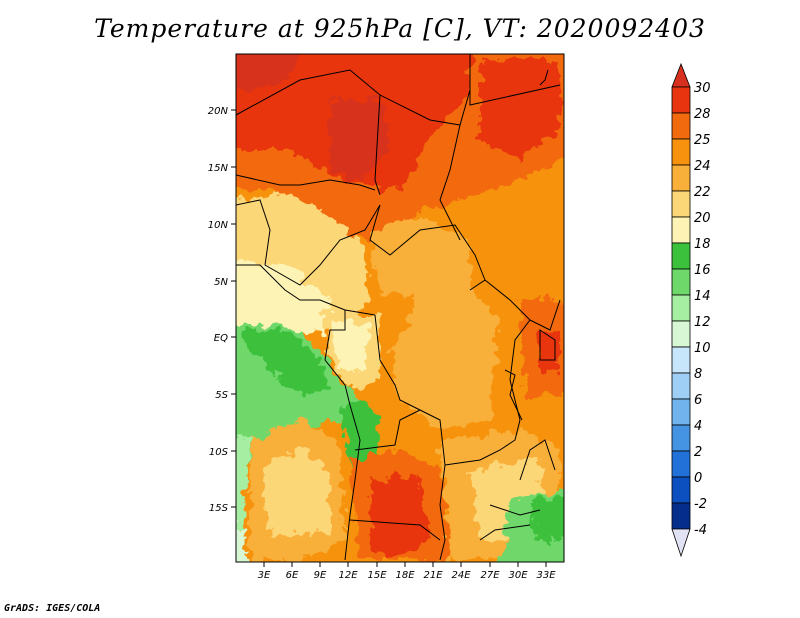  Describe the element at coordinates (702, 244) in the screenshot. I see `colorbar-label: 18` at that location.